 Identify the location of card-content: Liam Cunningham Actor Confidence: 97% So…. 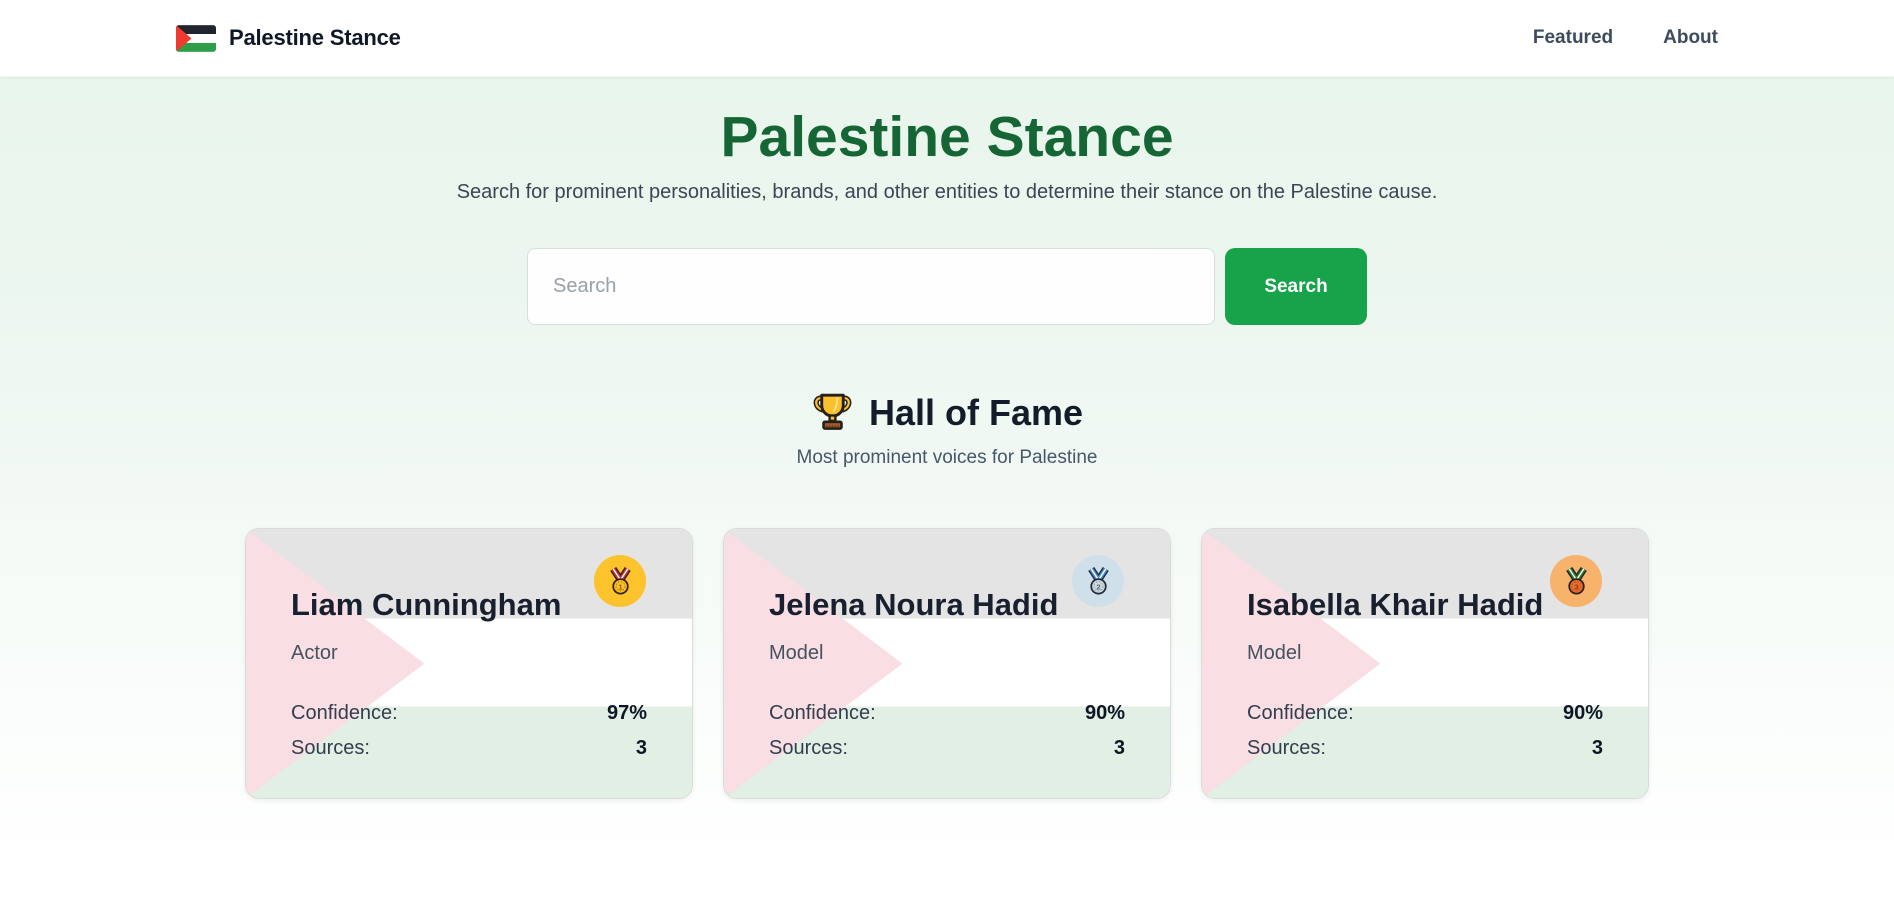
(469, 644).